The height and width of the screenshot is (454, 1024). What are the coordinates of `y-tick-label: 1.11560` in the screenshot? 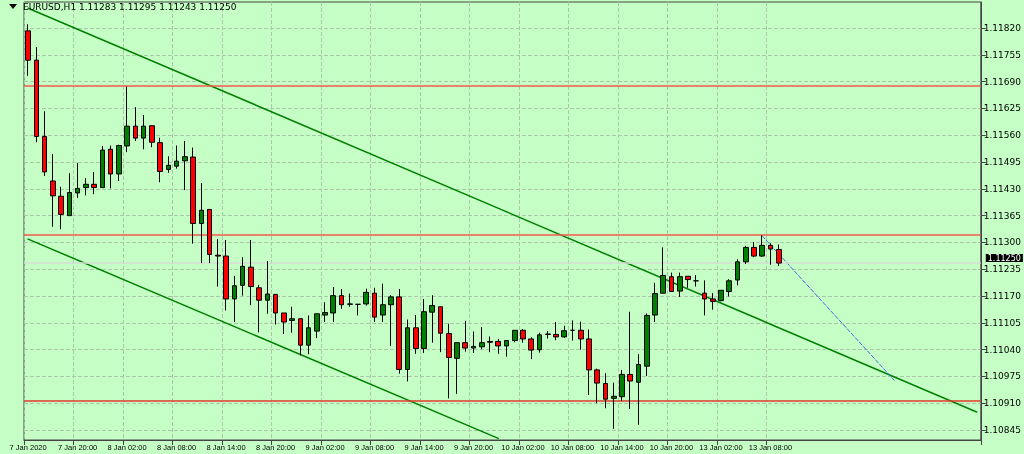 It's located at (1002, 135).